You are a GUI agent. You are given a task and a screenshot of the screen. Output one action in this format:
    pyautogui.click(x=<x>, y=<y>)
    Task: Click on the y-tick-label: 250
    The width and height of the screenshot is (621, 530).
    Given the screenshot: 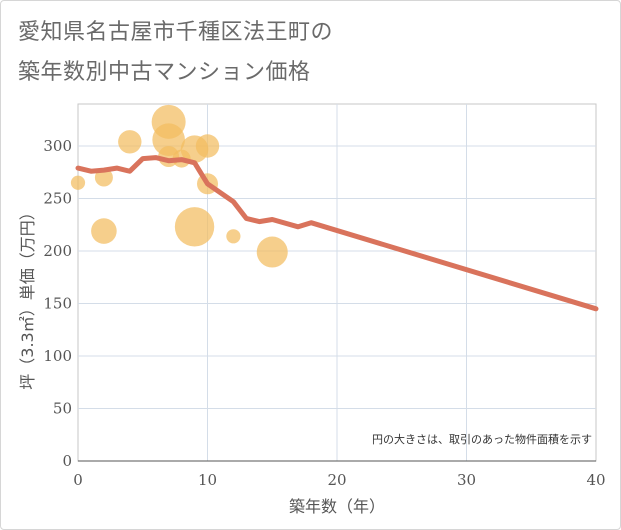 What is the action you would take?
    pyautogui.click(x=57, y=199)
    